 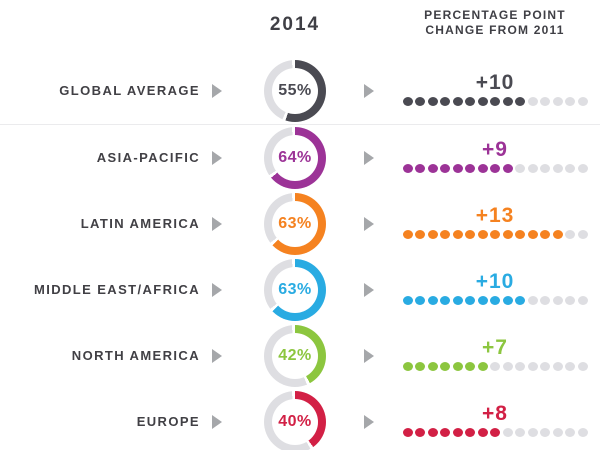 What do you see at coordinates (135, 355) in the screenshot?
I see `region-label: NORTH AMERICA` at bounding box center [135, 355].